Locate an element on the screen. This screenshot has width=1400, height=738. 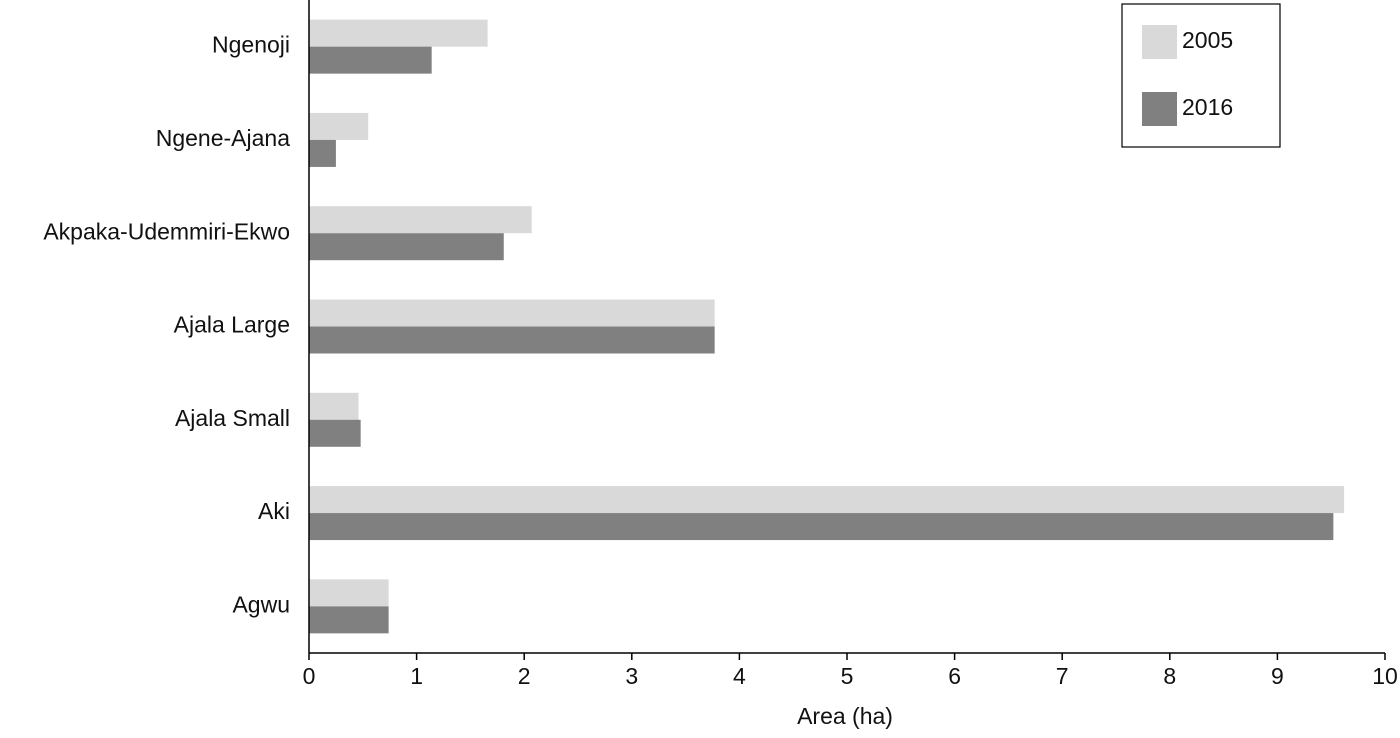
y-tick-label: Ajala Large is located at coordinates (232, 325).